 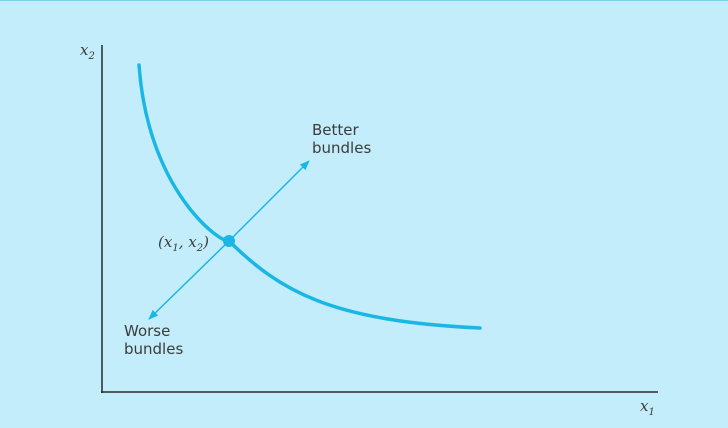 I want to click on y-axis-label: x2, so click(x=87, y=51).